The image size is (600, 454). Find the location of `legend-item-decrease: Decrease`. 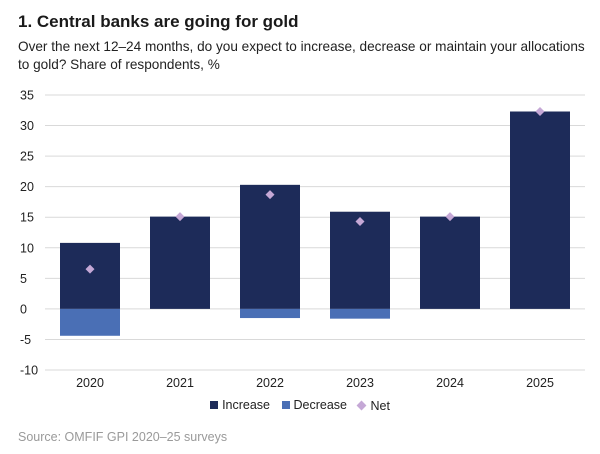

legend-item-decrease: Decrease is located at coordinates (314, 405).